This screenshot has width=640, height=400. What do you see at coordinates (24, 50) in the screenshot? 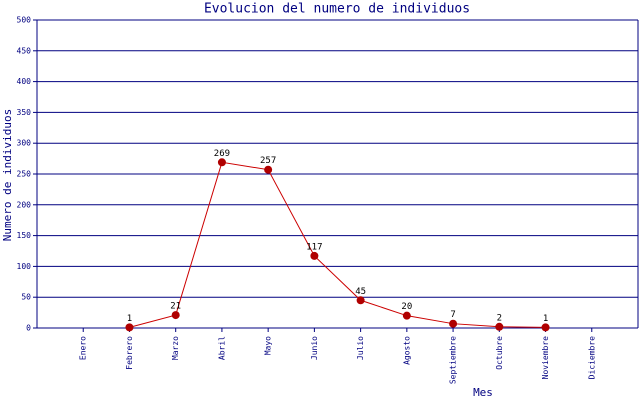
I see `y-tick-label: 450` at bounding box center [24, 50].